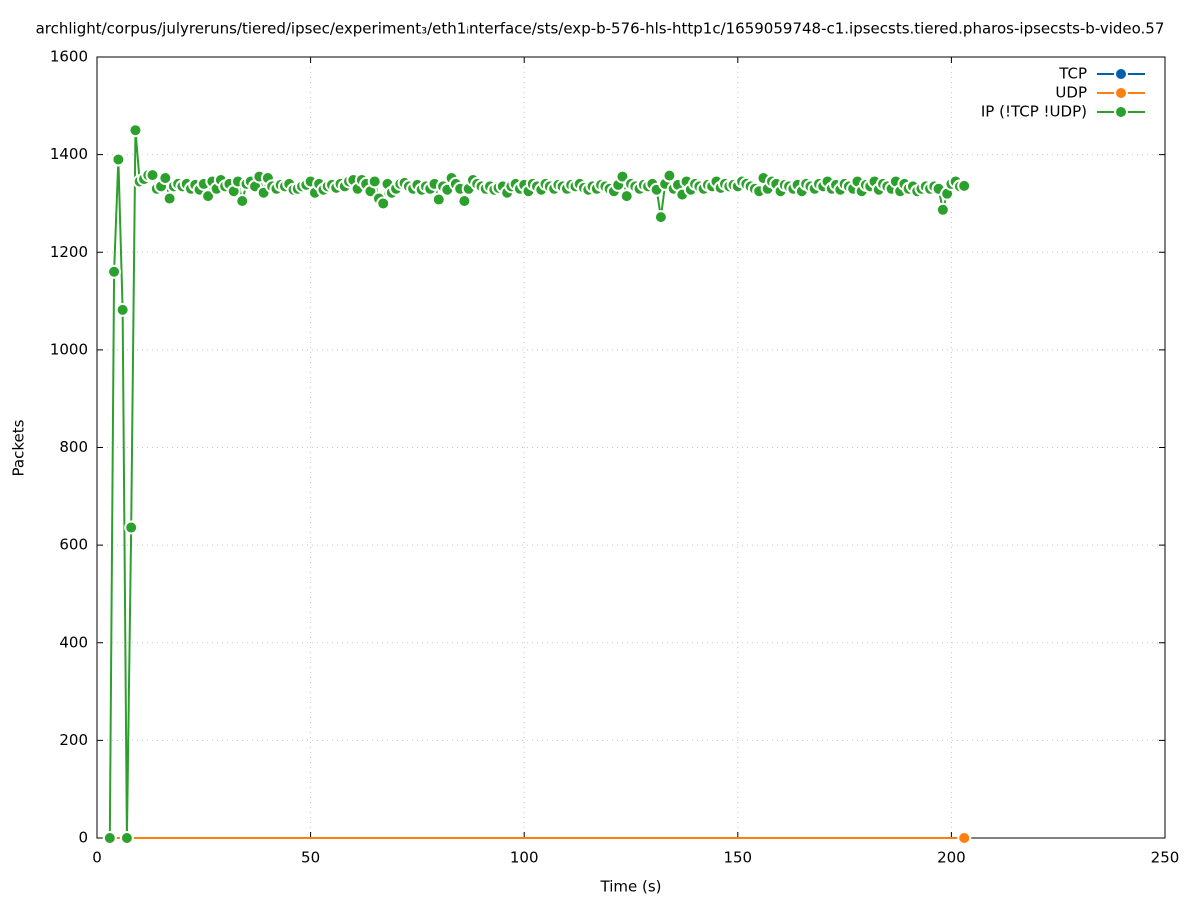 The width and height of the screenshot is (1197, 900). I want to click on x-axis-label: Time (s), so click(631, 887).